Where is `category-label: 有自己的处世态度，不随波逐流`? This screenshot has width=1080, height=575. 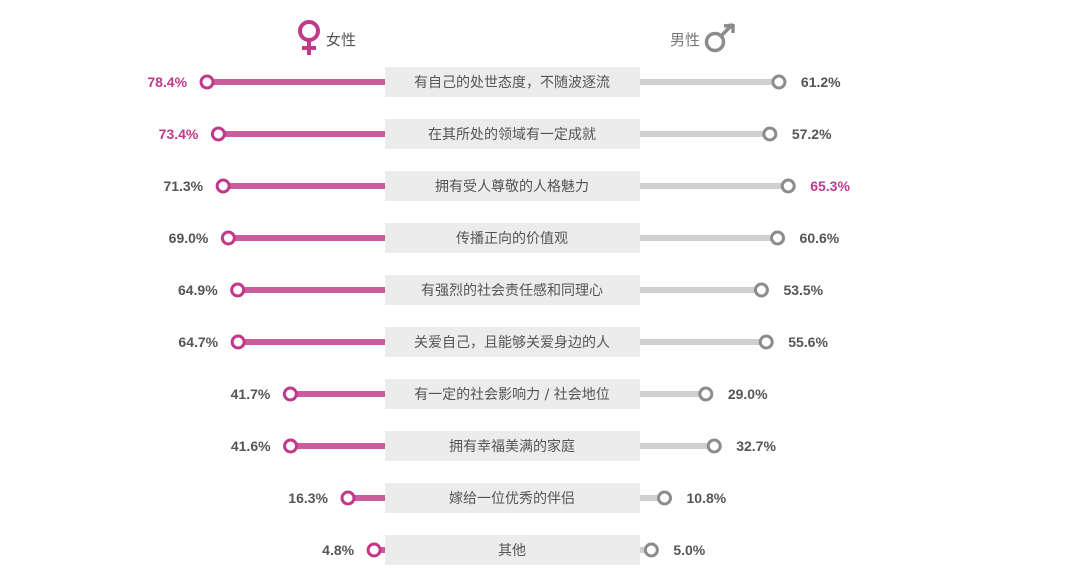
category-label: 有自己的处世态度，不随波逐流 is located at coordinates (512, 83).